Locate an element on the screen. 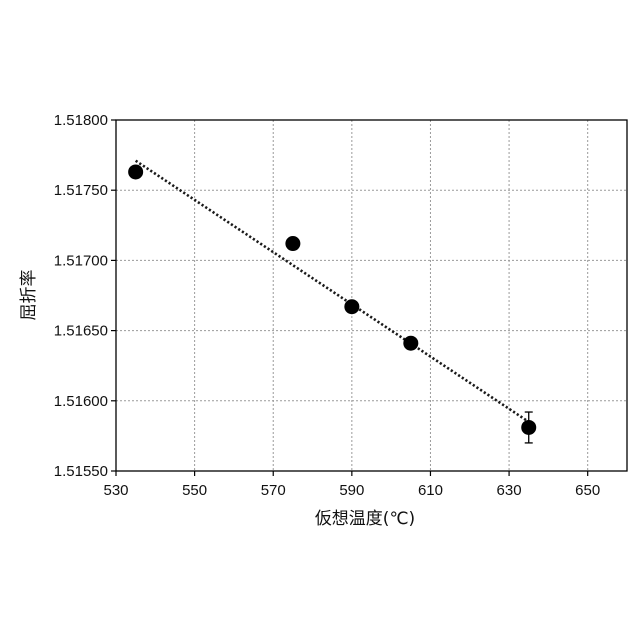 The image size is (640, 640). x-tick-label-590: 590 is located at coordinates (351, 490).